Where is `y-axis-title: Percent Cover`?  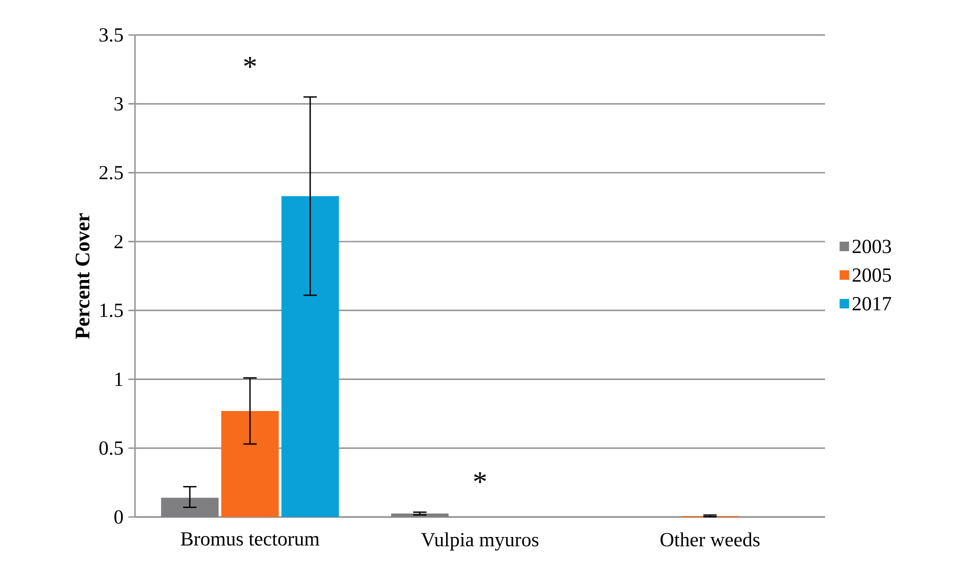
y-axis-title: Percent Cover is located at coordinates (83, 276).